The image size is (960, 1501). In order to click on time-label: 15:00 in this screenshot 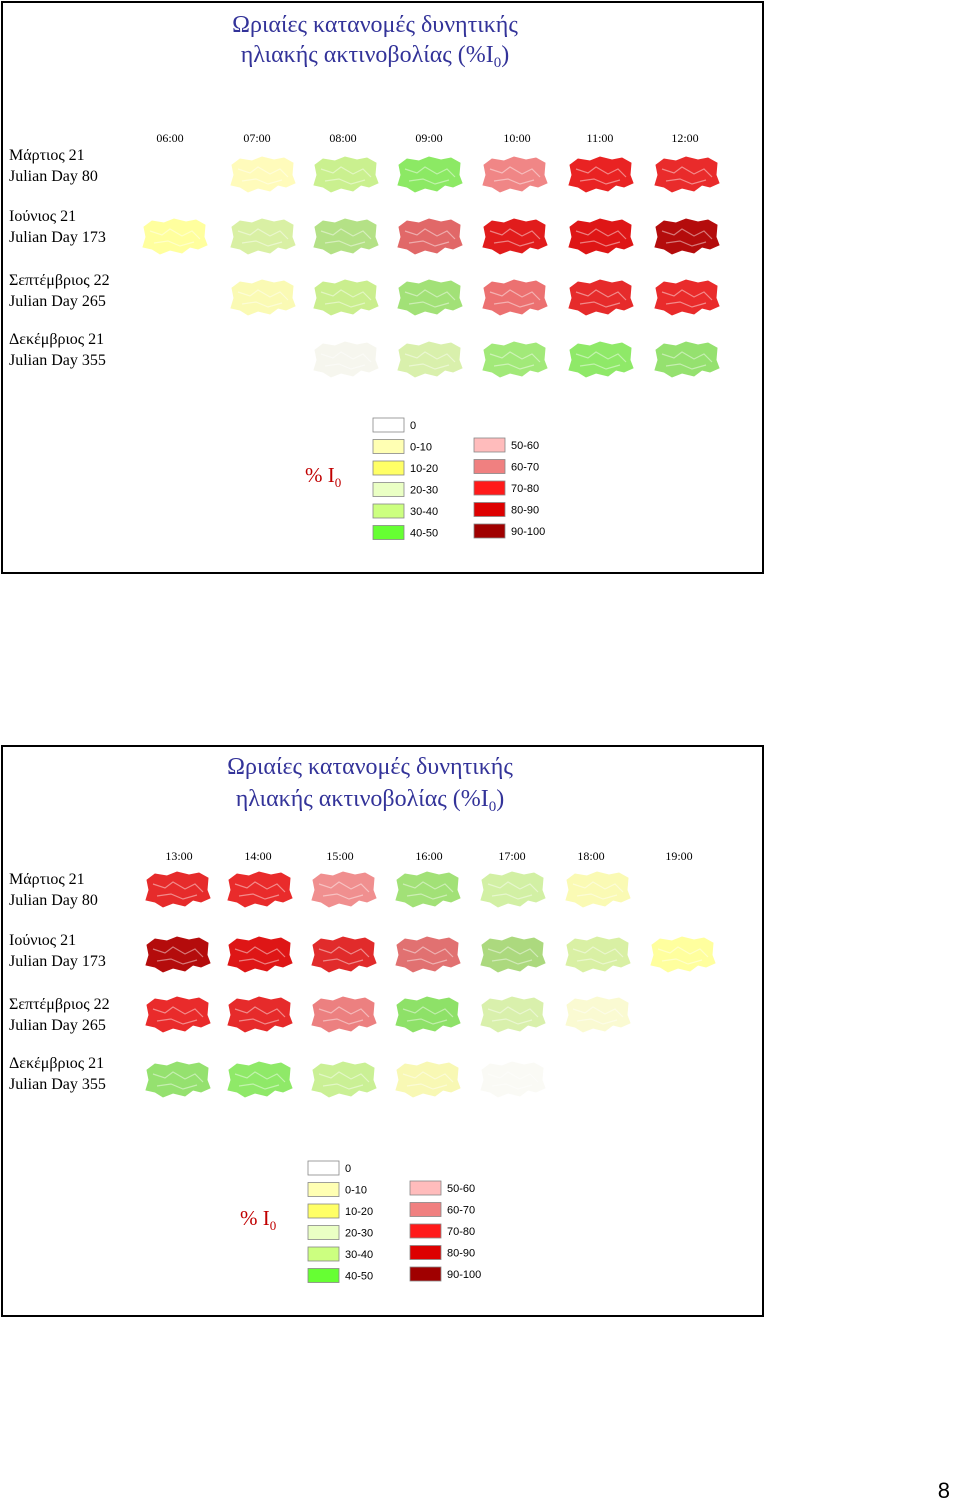, I will do `click(339, 856)`.